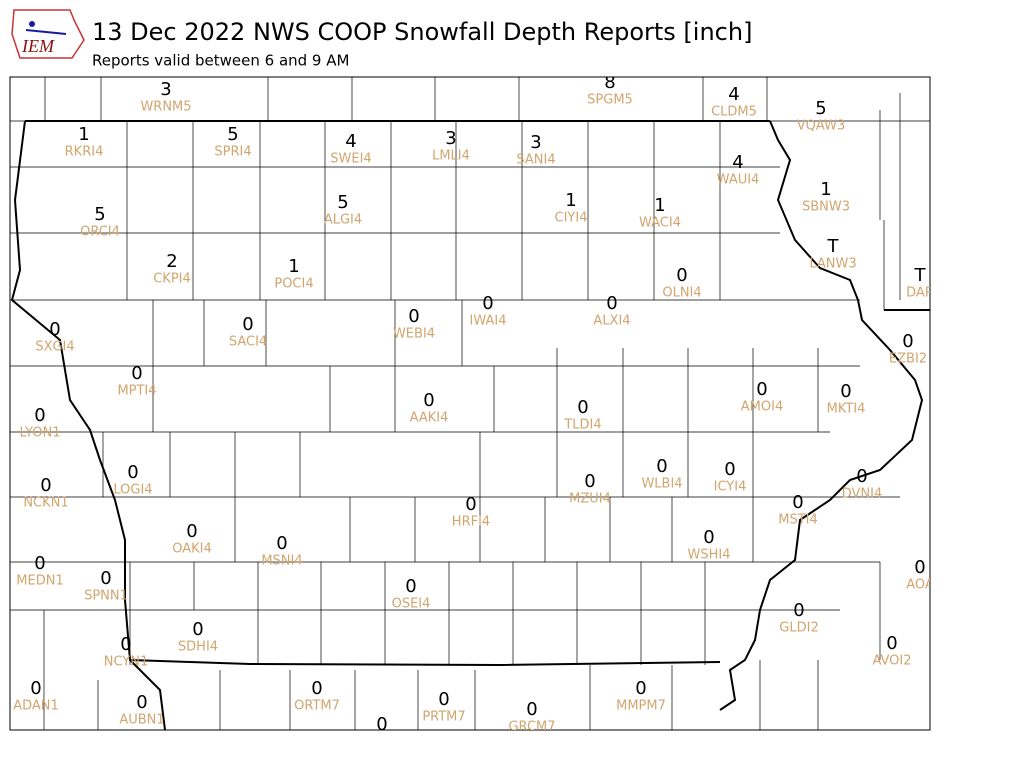  What do you see at coordinates (920, 585) in the screenshot?
I see `station-id: AOA` at bounding box center [920, 585].